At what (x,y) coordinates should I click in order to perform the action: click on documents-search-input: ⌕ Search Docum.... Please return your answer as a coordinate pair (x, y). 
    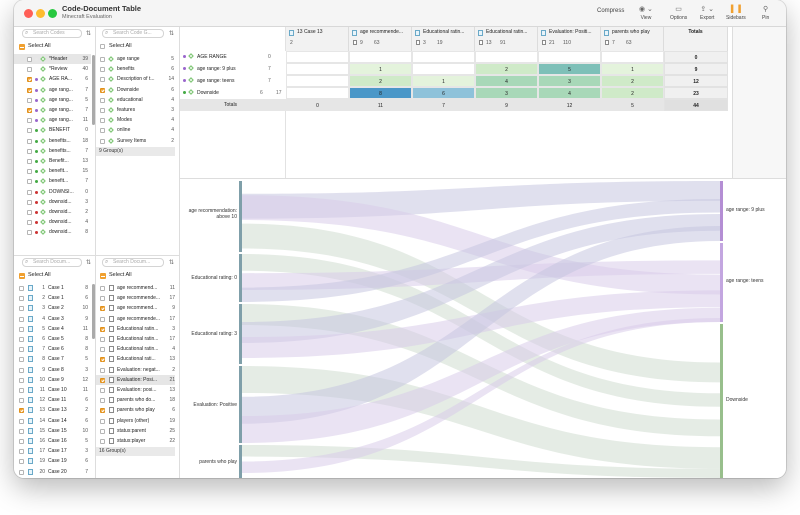
    Looking at the image, I should click on (52, 262).